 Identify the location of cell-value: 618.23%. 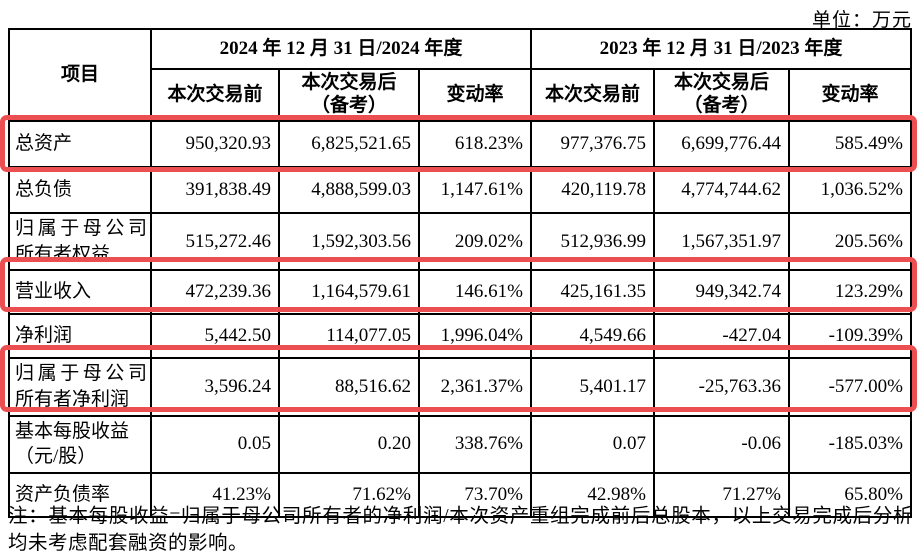
(475, 144).